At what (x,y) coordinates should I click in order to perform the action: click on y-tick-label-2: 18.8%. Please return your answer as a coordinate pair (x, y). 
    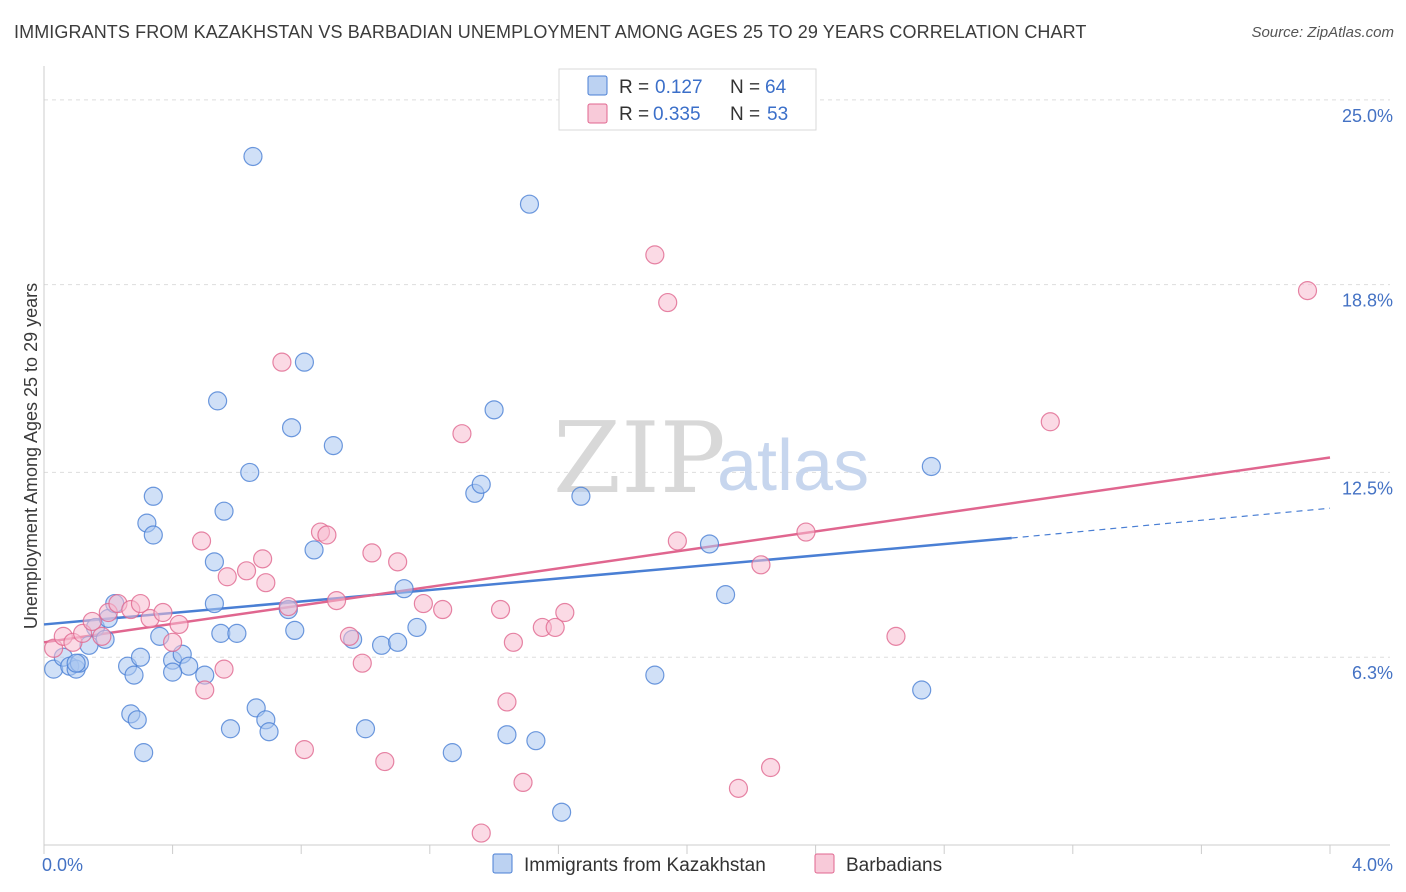
    Looking at the image, I should click on (1367, 301).